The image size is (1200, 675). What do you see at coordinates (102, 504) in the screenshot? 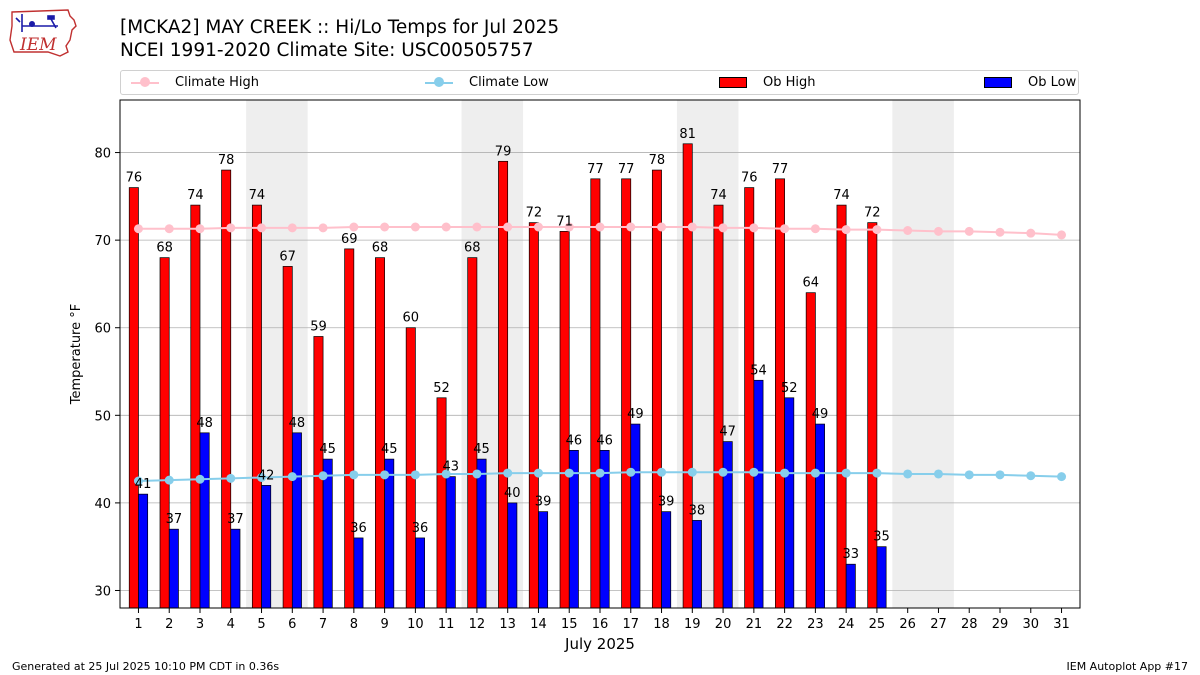
I see `y-tick-label: 40` at bounding box center [102, 504].